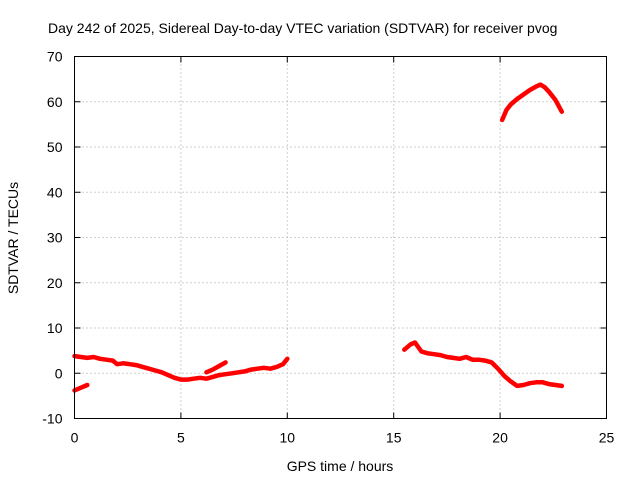 This screenshot has height=480, width=640. I want to click on y-tick-label: 40, so click(55, 192).